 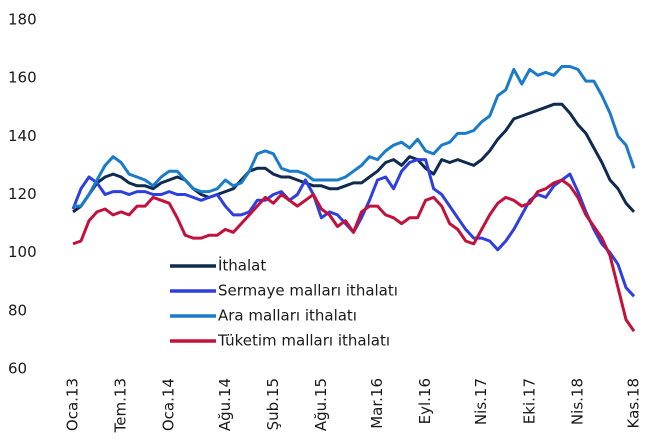 What do you see at coordinates (303, 341) in the screenshot?
I see `legend-label: Tüketim malları ithalatı` at bounding box center [303, 341].